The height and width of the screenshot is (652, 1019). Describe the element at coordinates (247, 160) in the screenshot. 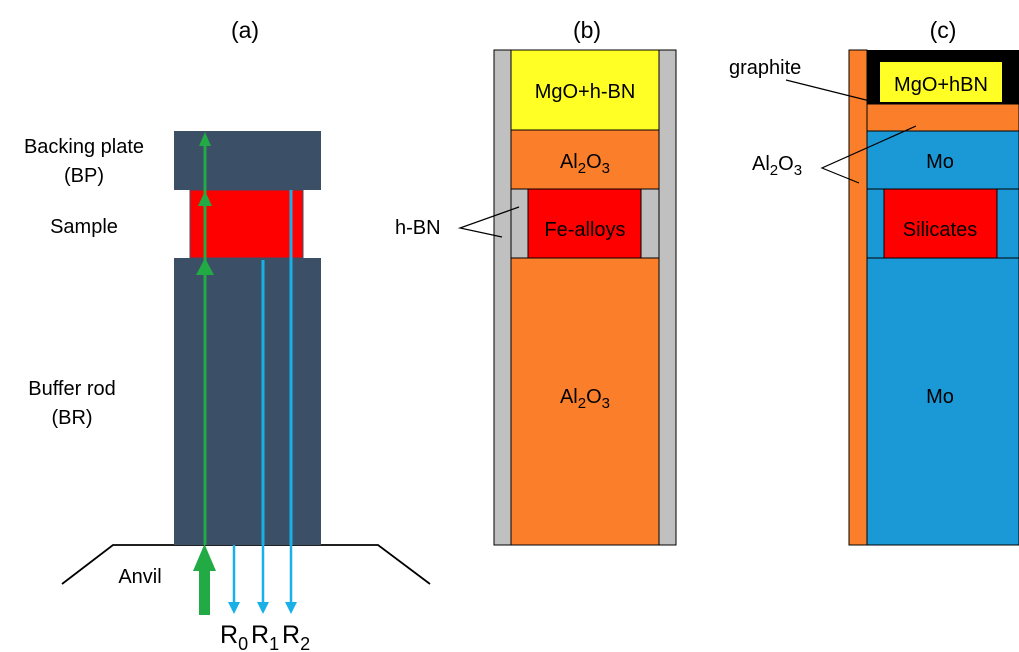

I see `backing-plate` at that location.